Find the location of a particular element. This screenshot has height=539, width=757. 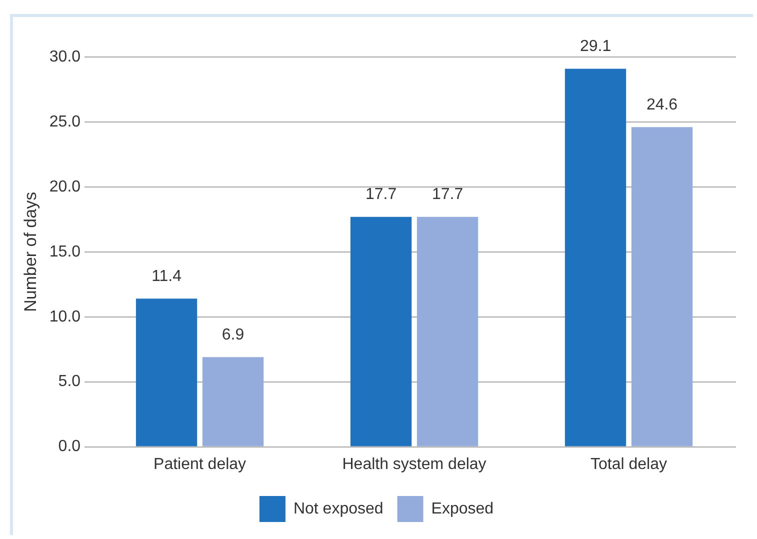

legend-label: Not exposed is located at coordinates (338, 509).